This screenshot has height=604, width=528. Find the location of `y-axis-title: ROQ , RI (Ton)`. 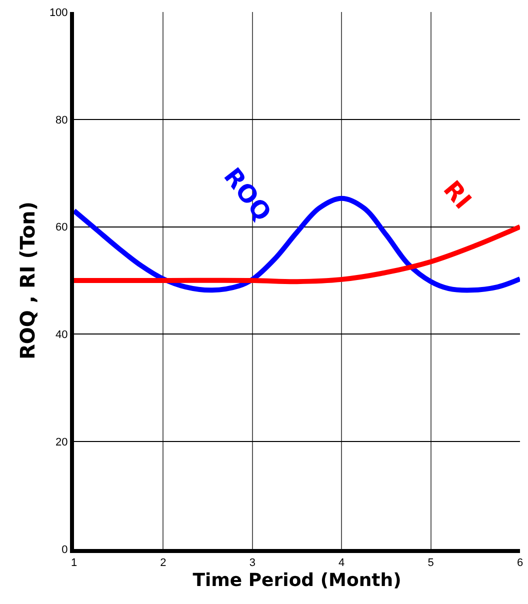

y-axis-title: ROQ , RI (Ton) is located at coordinates (27, 281).